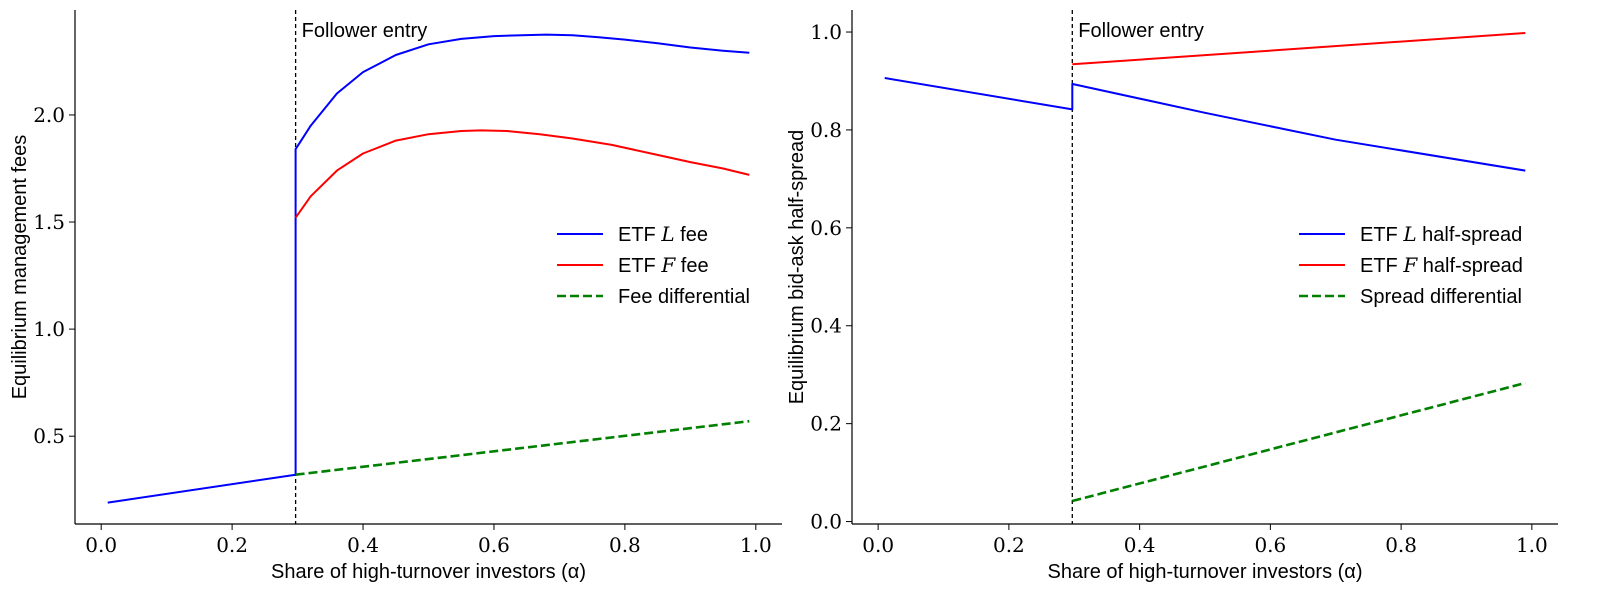  I want to click on legend-label-text: Spread differential, so click(1441, 297).